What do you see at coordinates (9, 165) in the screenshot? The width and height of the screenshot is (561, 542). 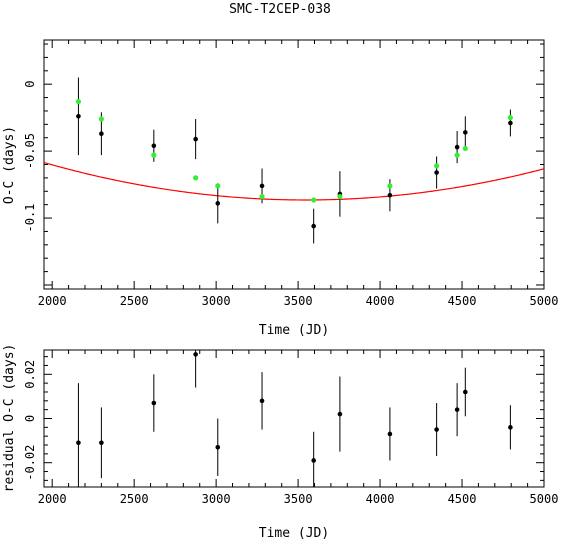 I see `top-y-axis-label: O-C (days)` at bounding box center [9, 165].